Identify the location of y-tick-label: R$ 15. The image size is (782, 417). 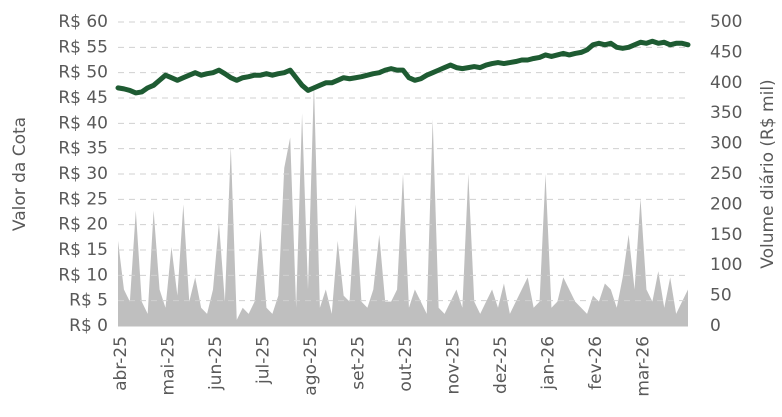
(83, 250).